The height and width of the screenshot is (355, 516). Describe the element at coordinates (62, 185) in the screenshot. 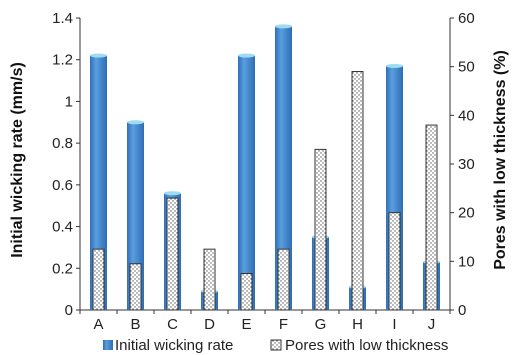

I see `y-tick-label-left: 0.6` at that location.